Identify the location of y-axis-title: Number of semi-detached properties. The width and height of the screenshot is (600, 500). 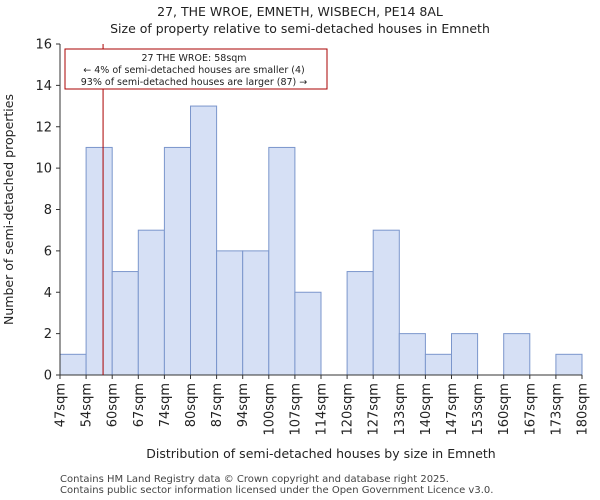
(8, 209).